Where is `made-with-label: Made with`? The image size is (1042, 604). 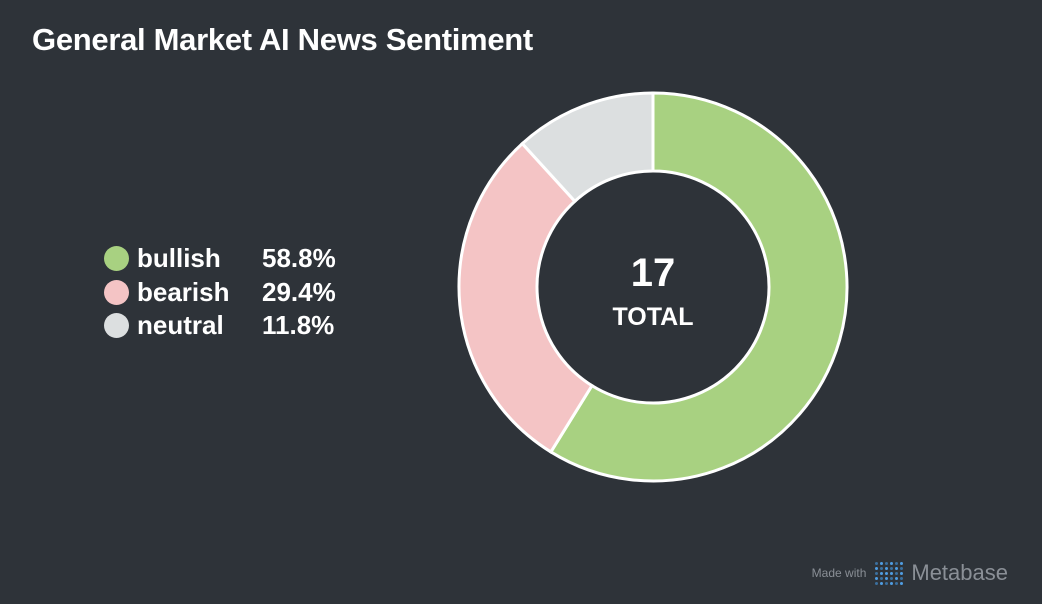 made-with-label: Made with is located at coordinates (839, 573).